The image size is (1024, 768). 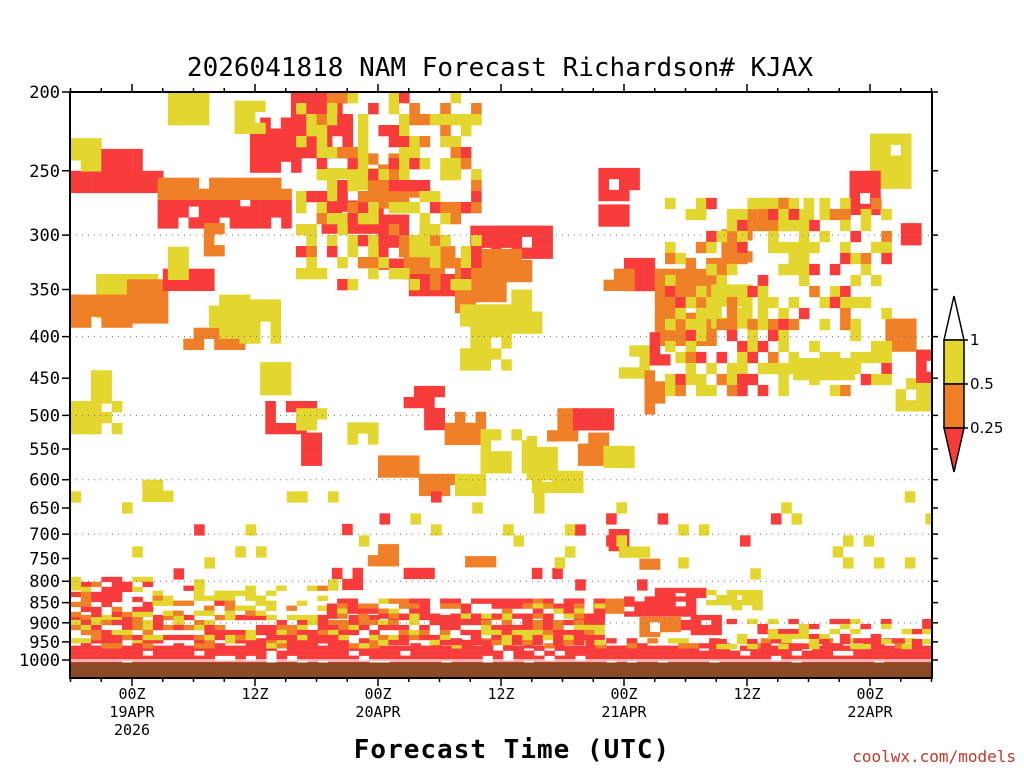 What do you see at coordinates (500, 694) in the screenshot?
I see `x-tick-label: 12Z` at bounding box center [500, 694].